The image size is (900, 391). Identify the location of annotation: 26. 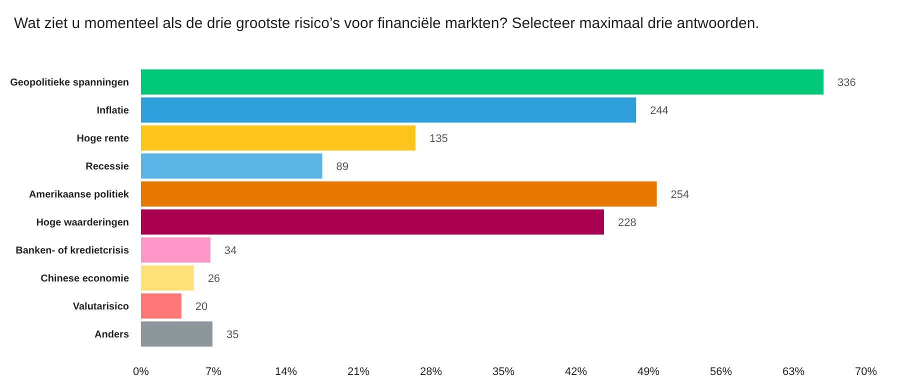
(214, 278).